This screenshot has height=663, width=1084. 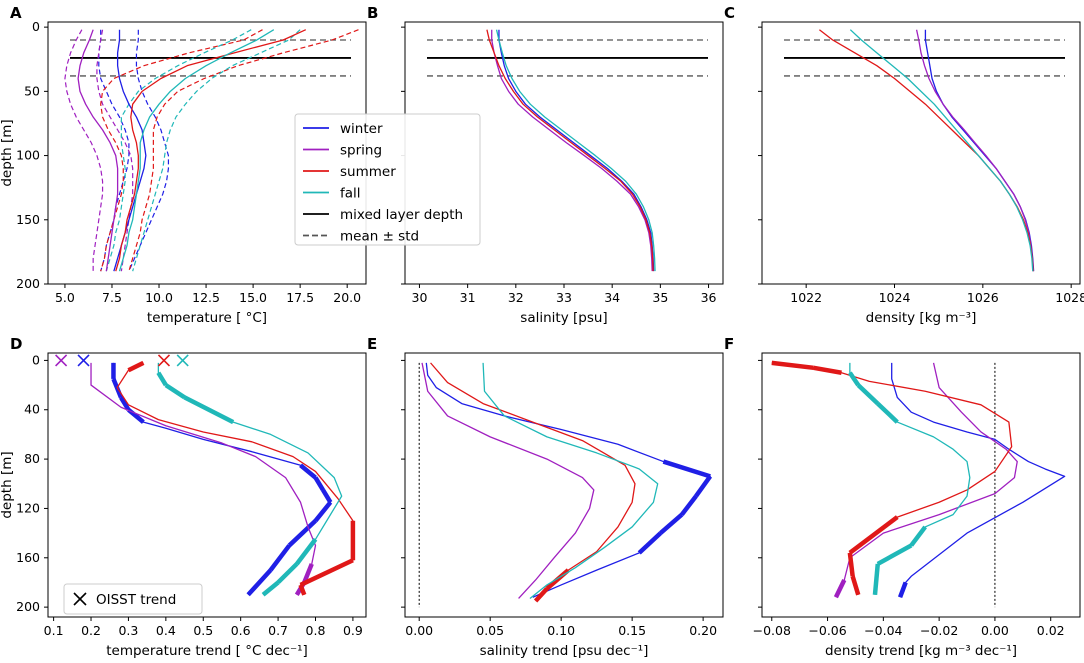 What do you see at coordinates (80, 599) in the screenshot?
I see `oisst-x-marker-icon-b` at bounding box center [80, 599].